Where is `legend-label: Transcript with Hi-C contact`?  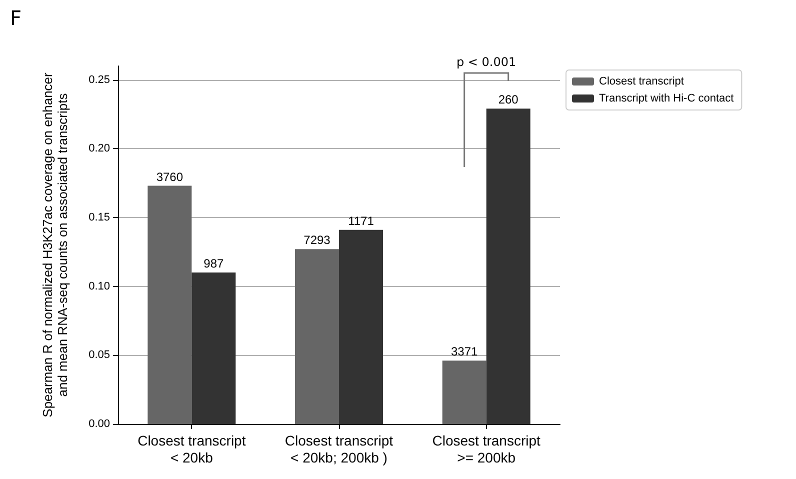
legend-label: Transcript with Hi-C contact is located at coordinates (666, 98).